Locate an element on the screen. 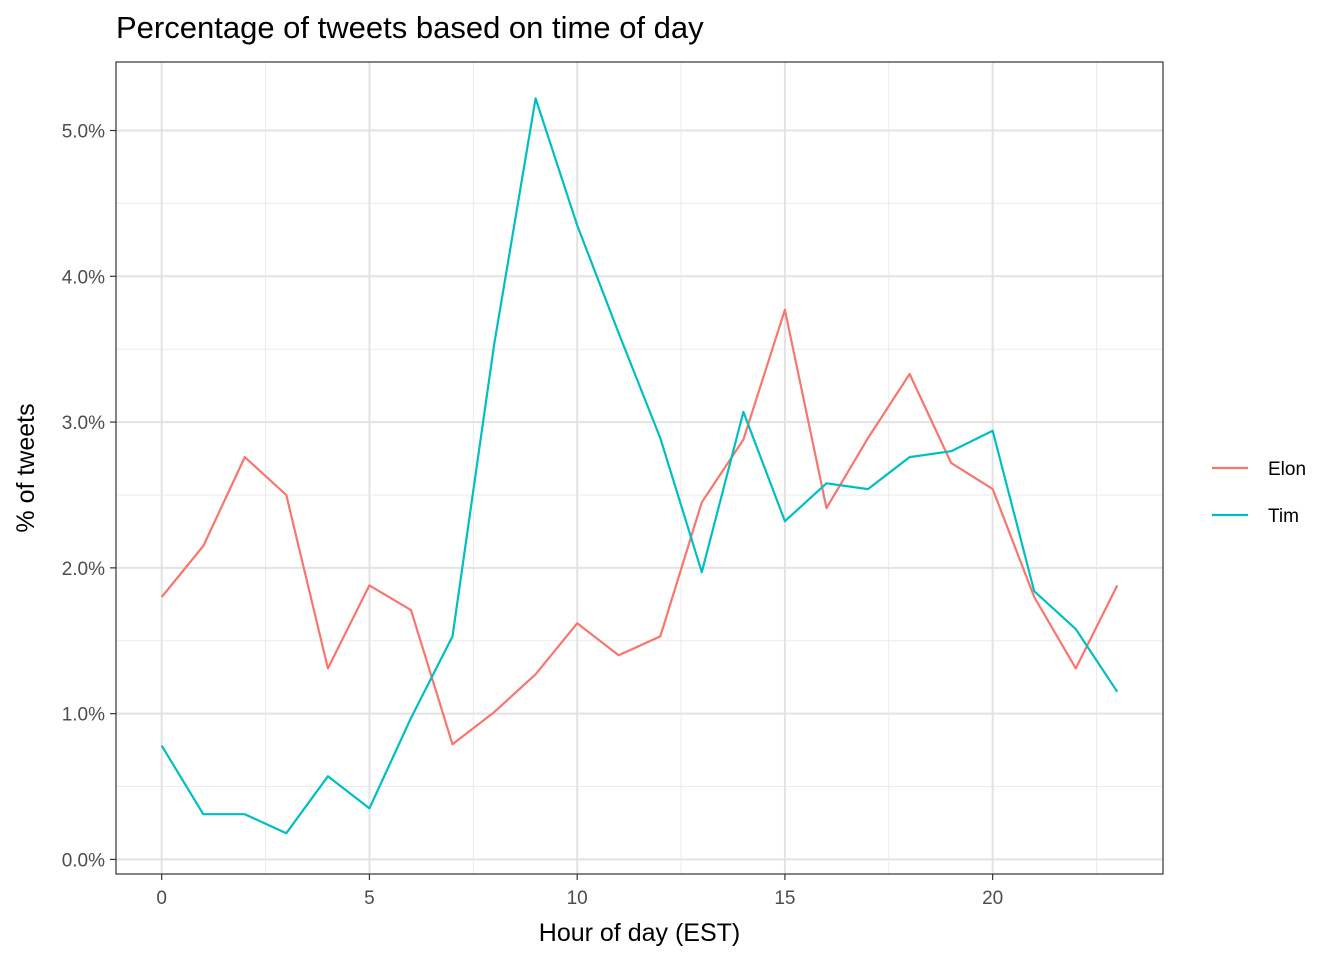 The width and height of the screenshot is (1344, 960). y-axis-title: % of tweets is located at coordinates (26, 467).